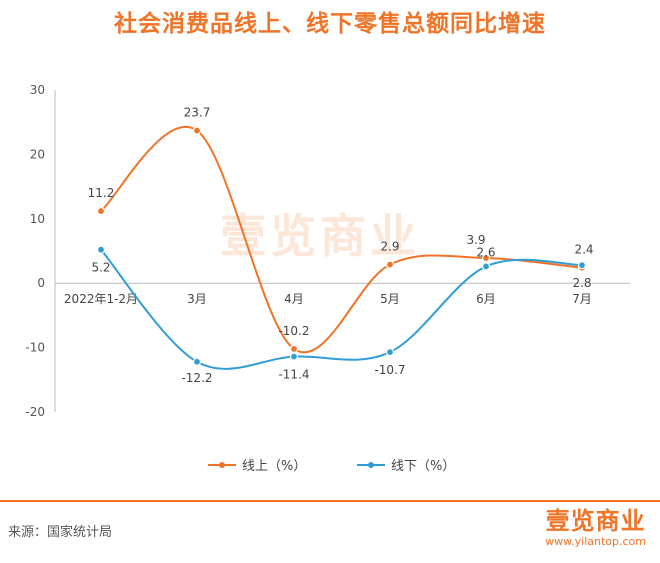 This screenshot has height=563, width=660. I want to click on legend-item-online: 线上（%）, so click(257, 464).